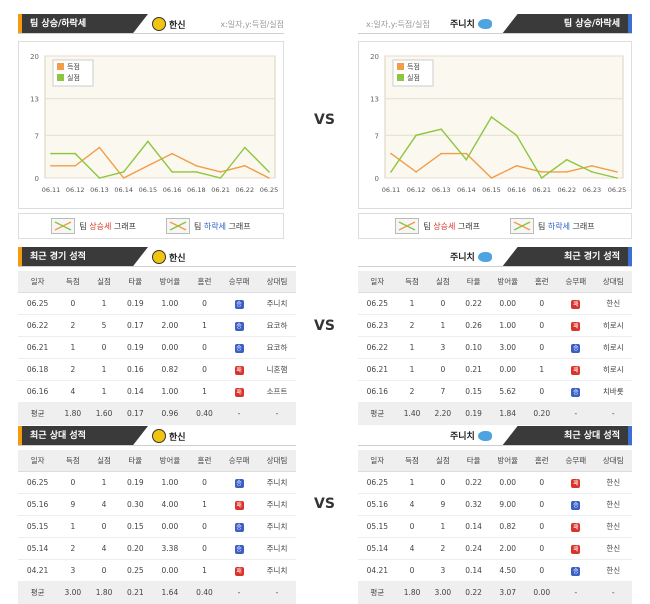  What do you see at coordinates (172, 190) in the screenshot?
I see `x-tick-label: 06.16` at bounding box center [172, 190].